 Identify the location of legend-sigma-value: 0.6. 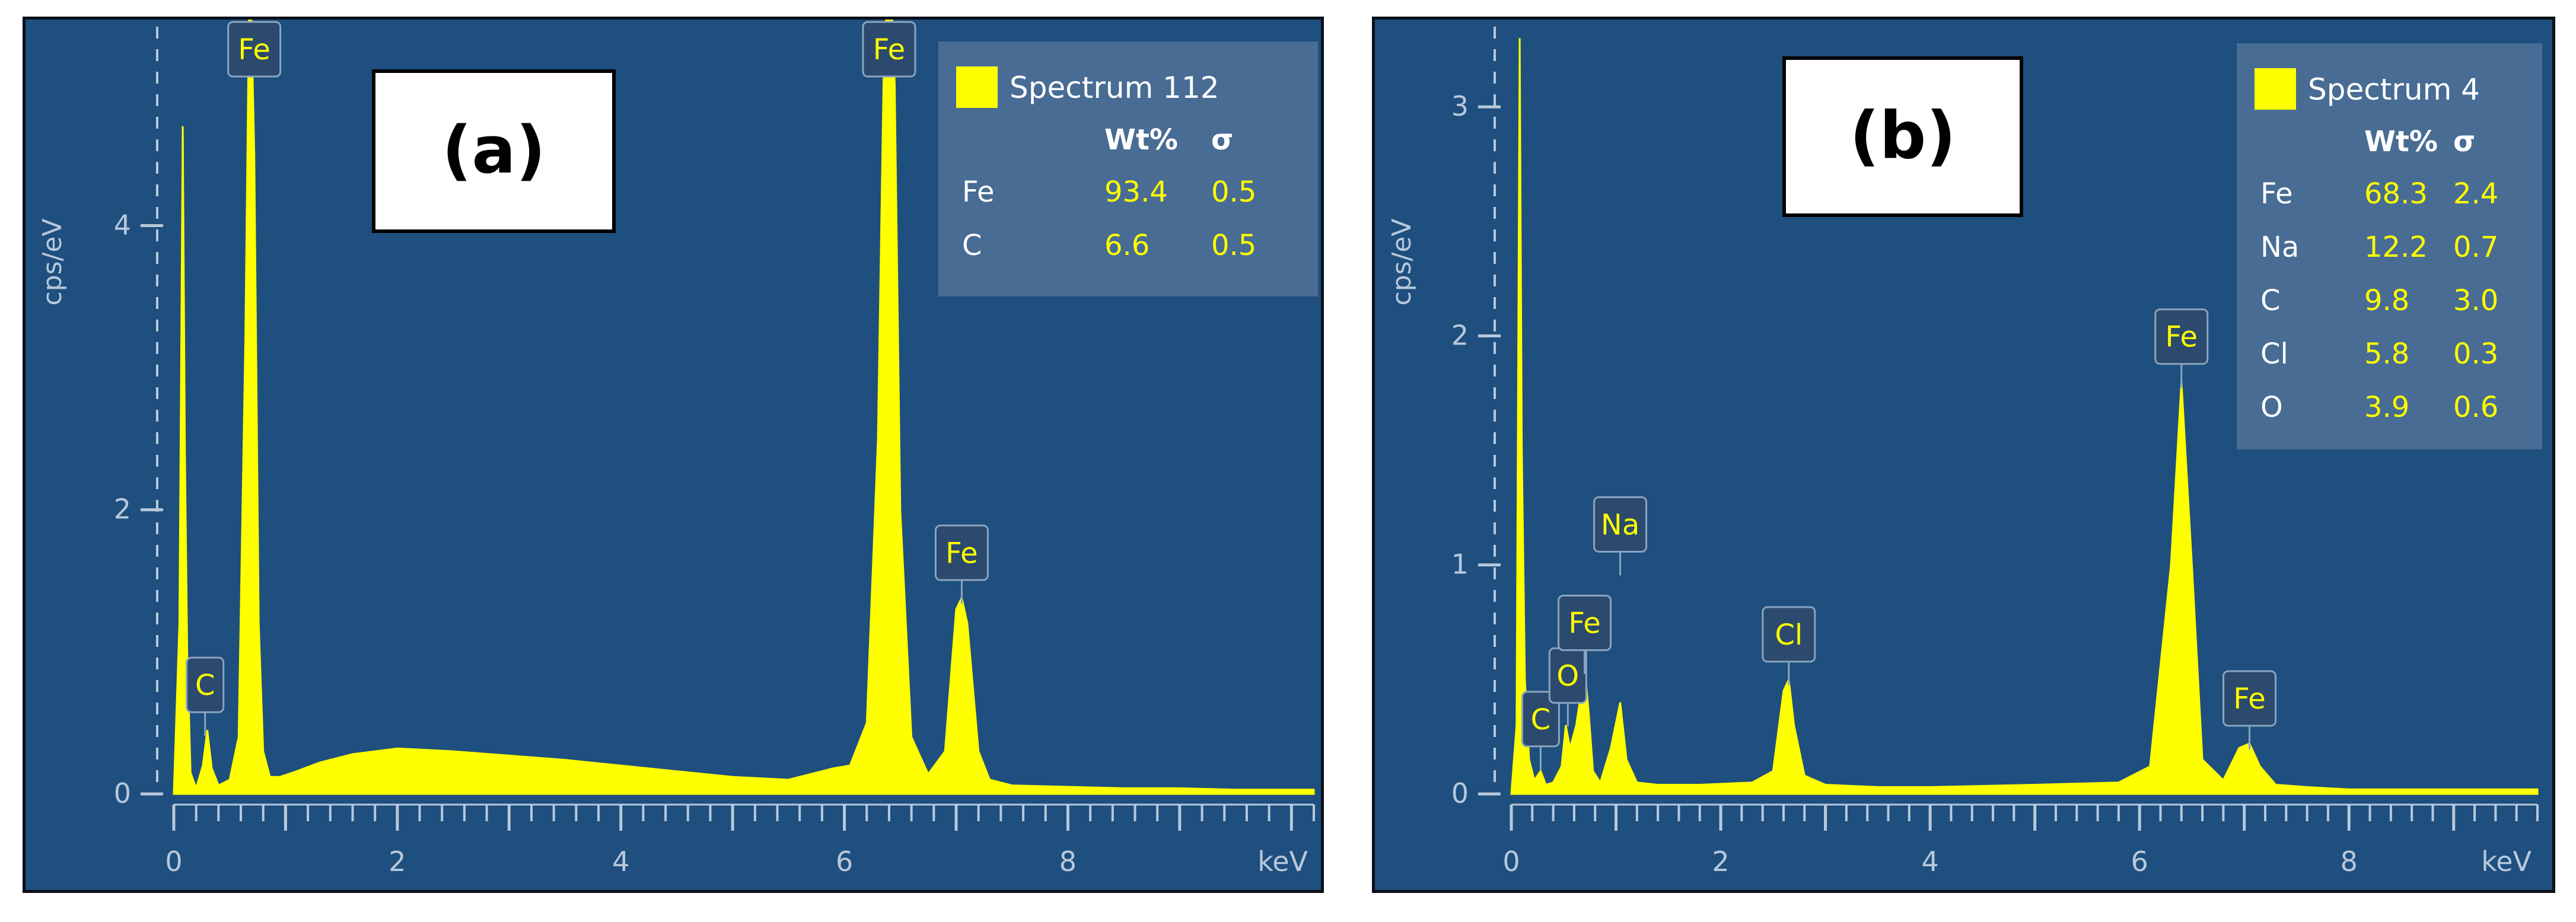
(2475, 407).